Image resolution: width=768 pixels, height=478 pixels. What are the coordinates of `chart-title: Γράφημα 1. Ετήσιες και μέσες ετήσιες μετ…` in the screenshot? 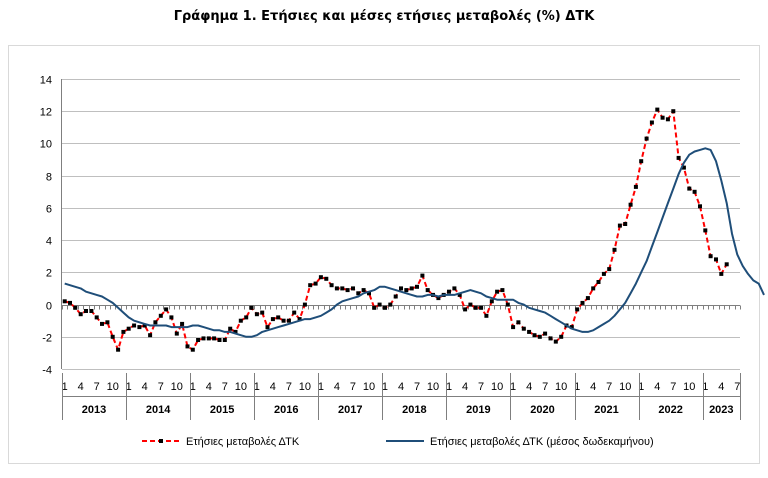 It's located at (384, 16).